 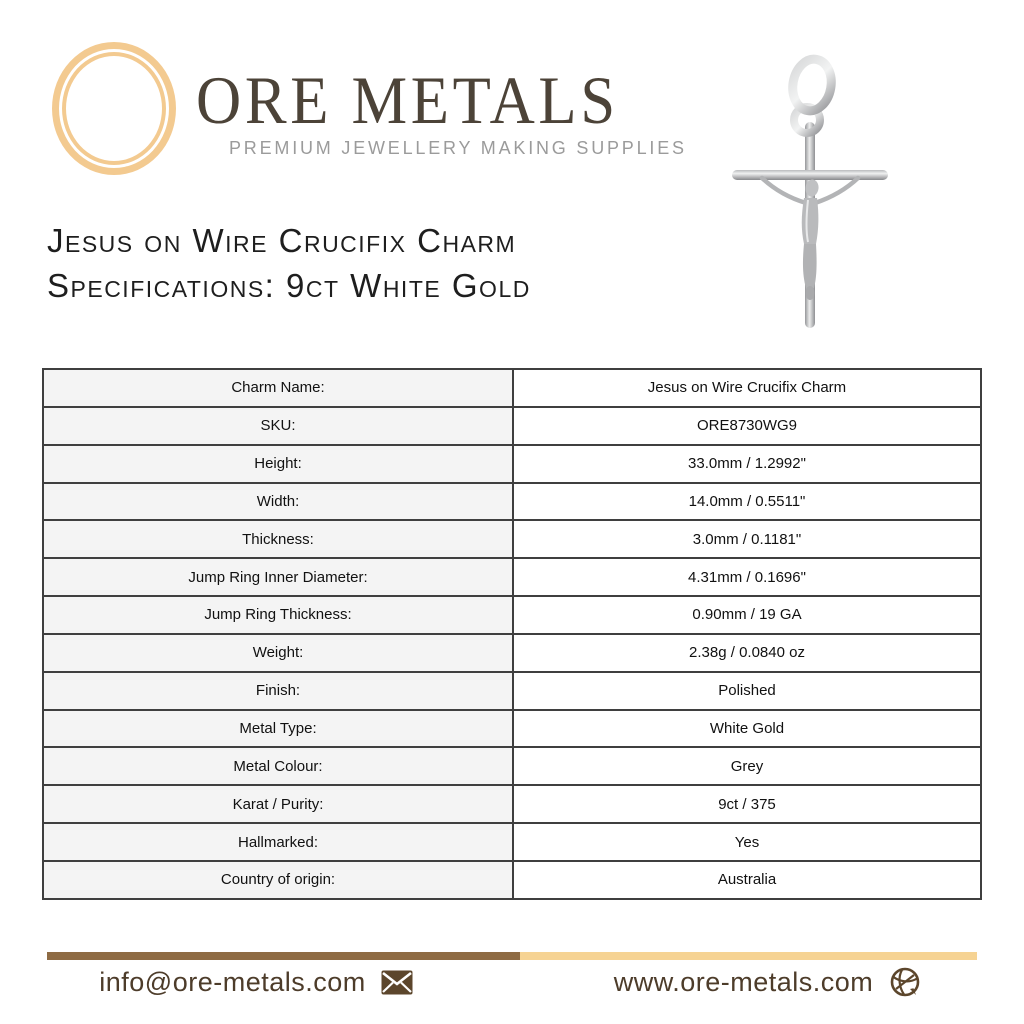 What do you see at coordinates (278, 652) in the screenshot?
I see `spec-label: Weight:` at bounding box center [278, 652].